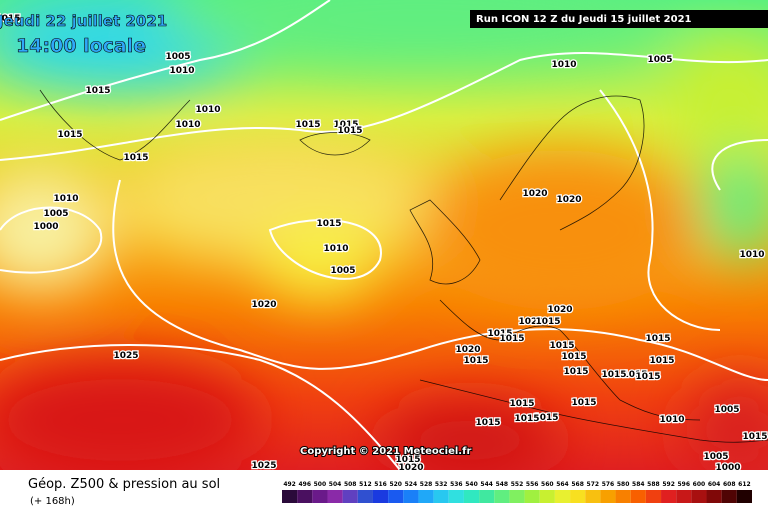  What do you see at coordinates (320, 484) in the screenshot?
I see `legend-label: 500` at bounding box center [320, 484].